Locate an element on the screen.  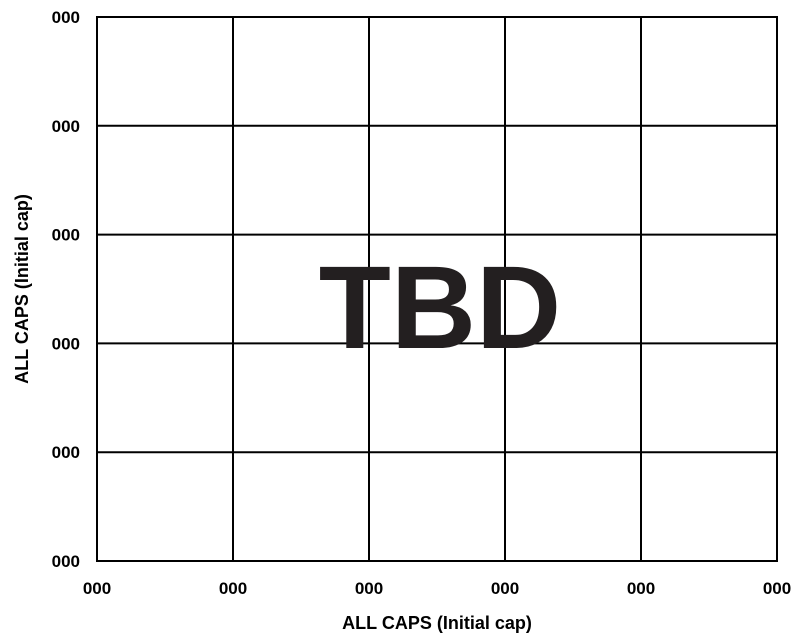
y-axis-label: ALL CAPS (Initial cap) is located at coordinates (22, 289).